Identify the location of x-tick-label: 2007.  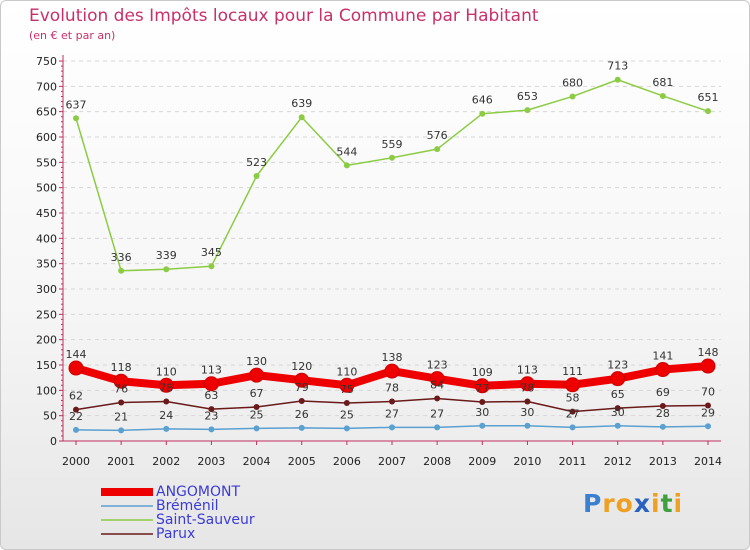
(392, 461).